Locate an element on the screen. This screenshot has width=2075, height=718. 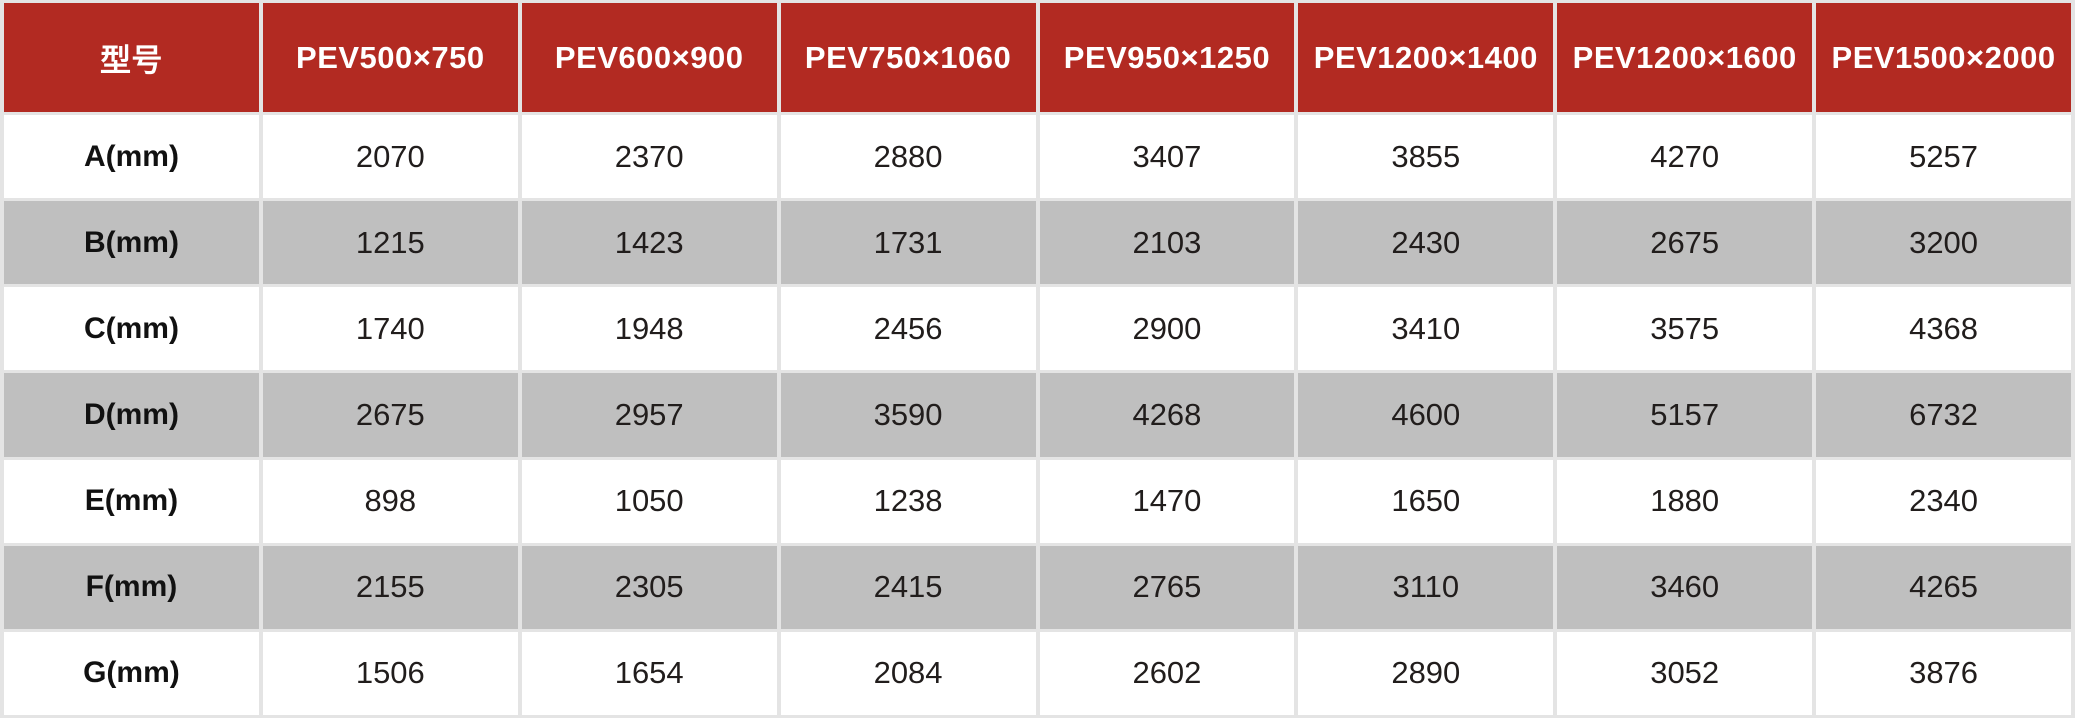
table-cell: 3052 is located at coordinates (1685, 673).